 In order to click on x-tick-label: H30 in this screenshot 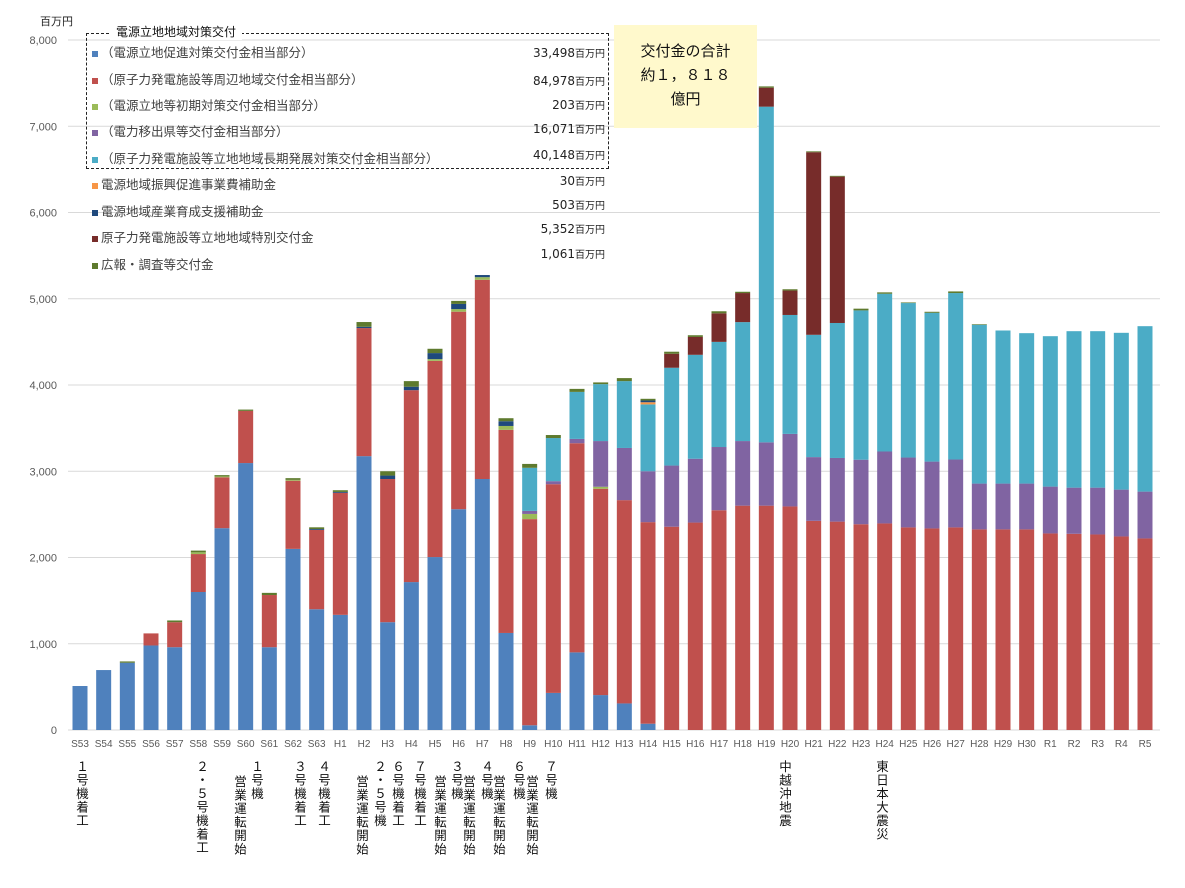, I will do `click(1026, 744)`.